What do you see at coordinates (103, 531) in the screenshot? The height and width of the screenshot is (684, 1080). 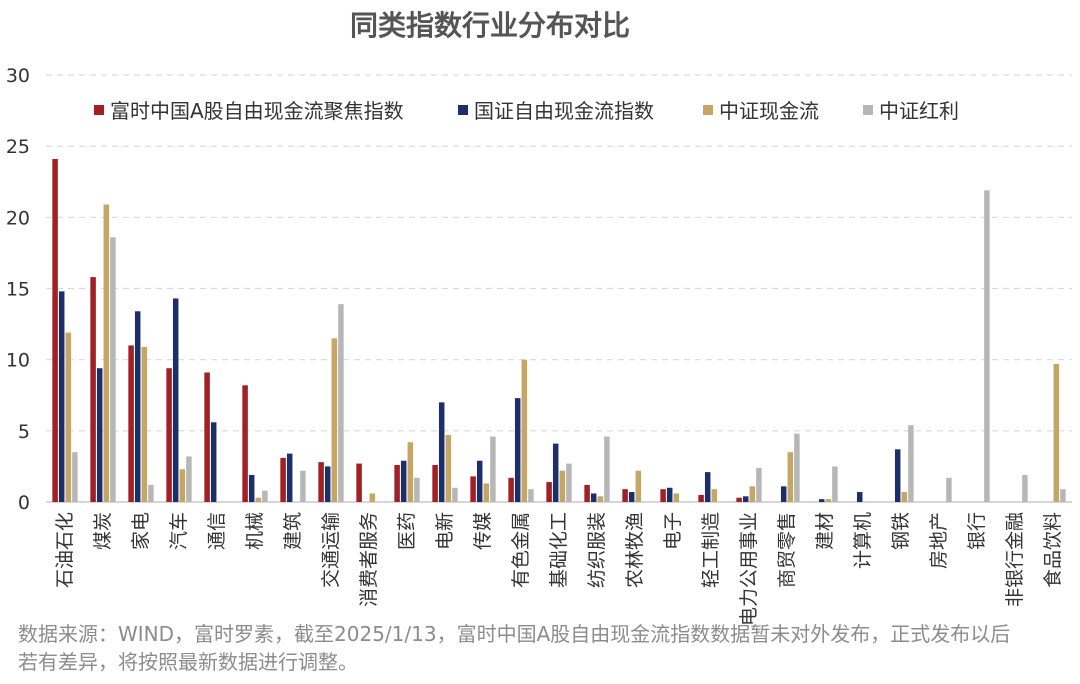 I see `x-tick-label: 煤炭` at bounding box center [103, 531].